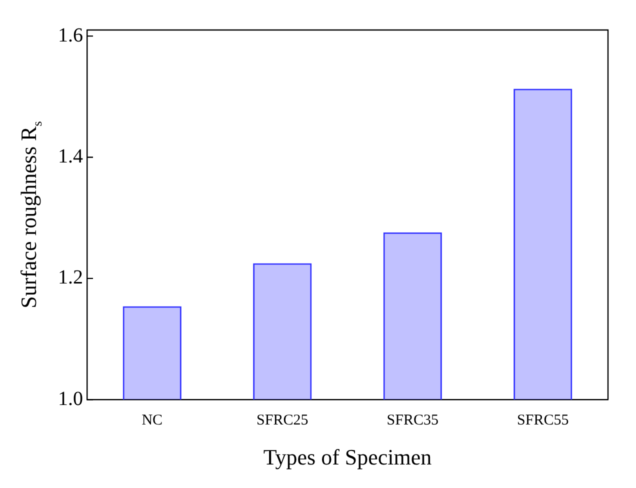 Image resolution: width=636 pixels, height=488 pixels. What do you see at coordinates (282, 420) in the screenshot?
I see `x-tick-label: SFRC25` at bounding box center [282, 420].